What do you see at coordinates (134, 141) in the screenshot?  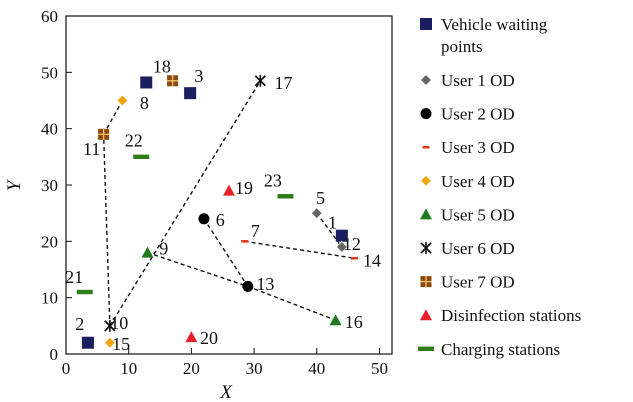 I see `point-label: 22` at bounding box center [134, 141].